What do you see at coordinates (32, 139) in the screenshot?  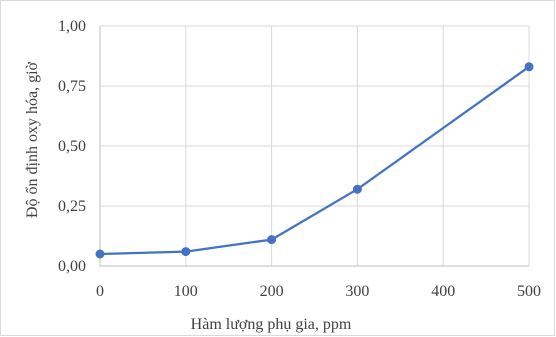 I see `y-axis-title: Độ ổn định oxy hóa, giờ` at bounding box center [32, 139].